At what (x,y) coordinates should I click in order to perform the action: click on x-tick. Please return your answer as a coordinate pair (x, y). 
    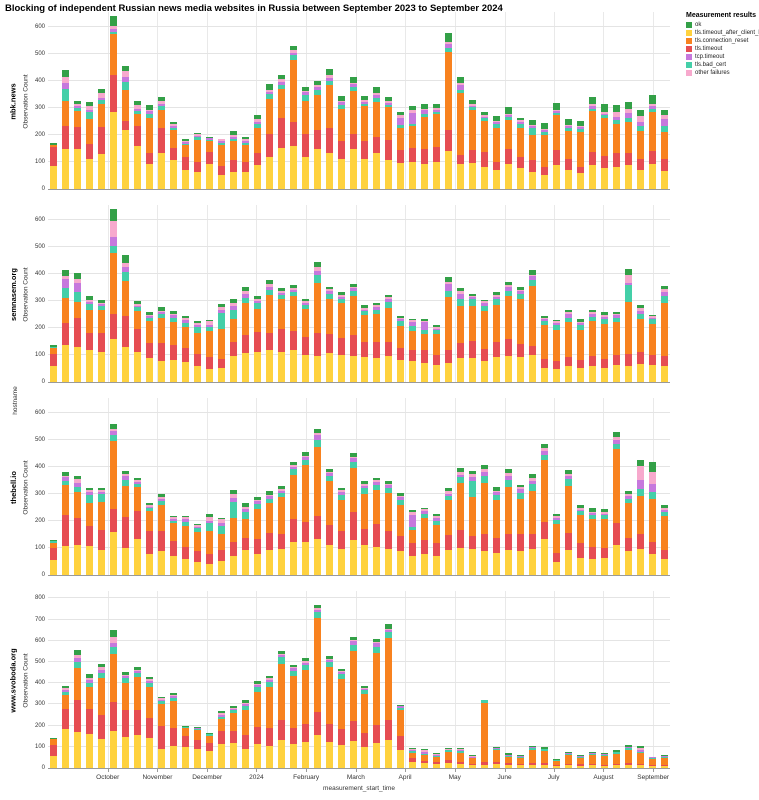
    Looking at the image, I should click on (505, 770).